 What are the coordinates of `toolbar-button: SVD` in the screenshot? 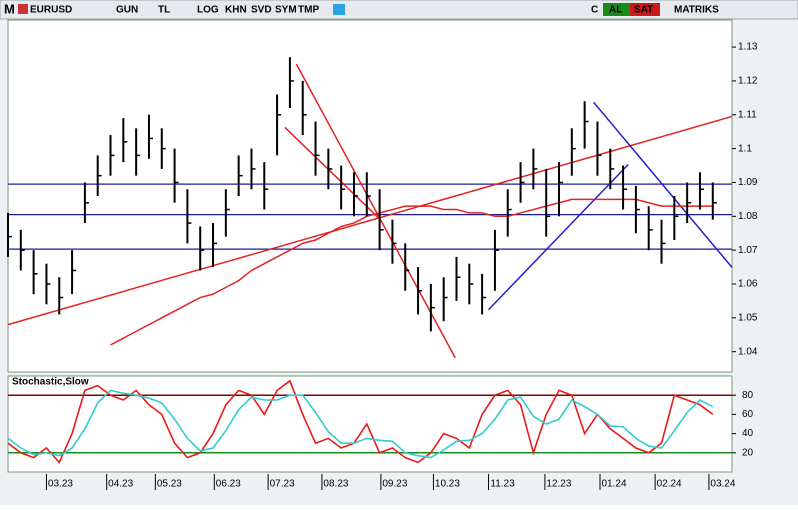 It's located at (261, 10).